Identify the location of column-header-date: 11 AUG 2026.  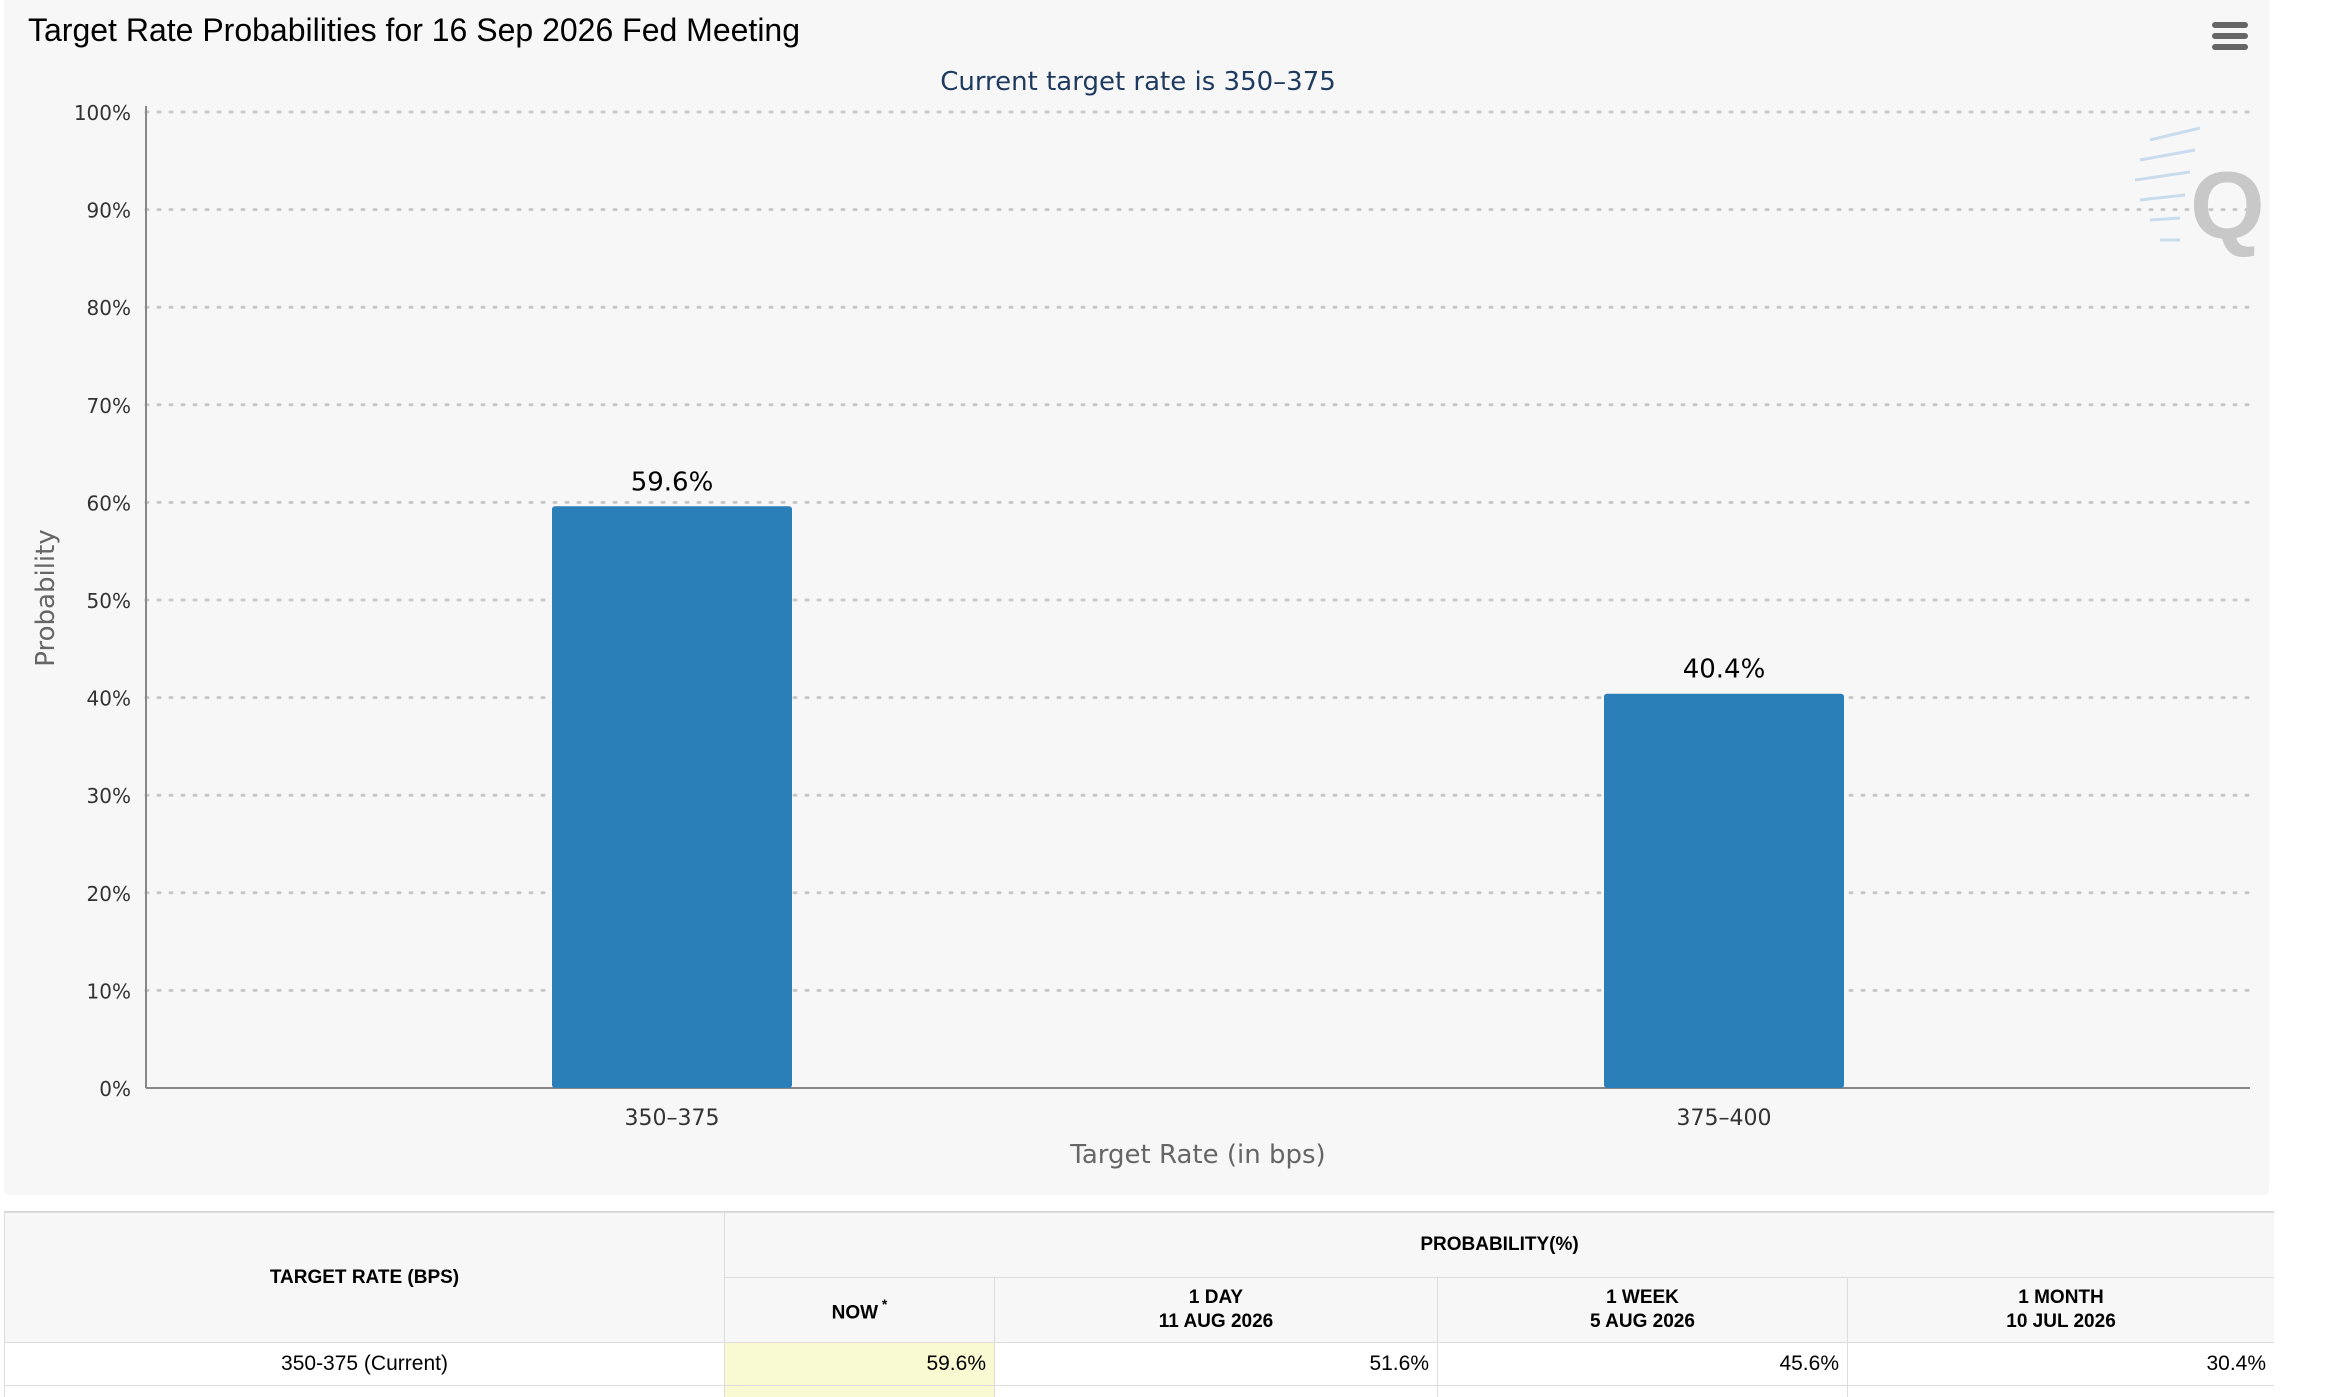
(1216, 1321).